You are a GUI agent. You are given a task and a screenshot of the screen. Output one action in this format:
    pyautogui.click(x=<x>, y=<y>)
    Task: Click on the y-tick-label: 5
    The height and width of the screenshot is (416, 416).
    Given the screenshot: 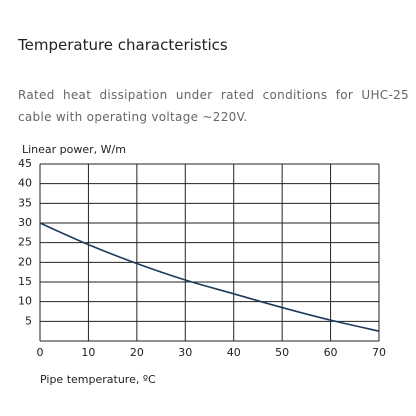 What is the action you would take?
    pyautogui.click(x=28, y=320)
    